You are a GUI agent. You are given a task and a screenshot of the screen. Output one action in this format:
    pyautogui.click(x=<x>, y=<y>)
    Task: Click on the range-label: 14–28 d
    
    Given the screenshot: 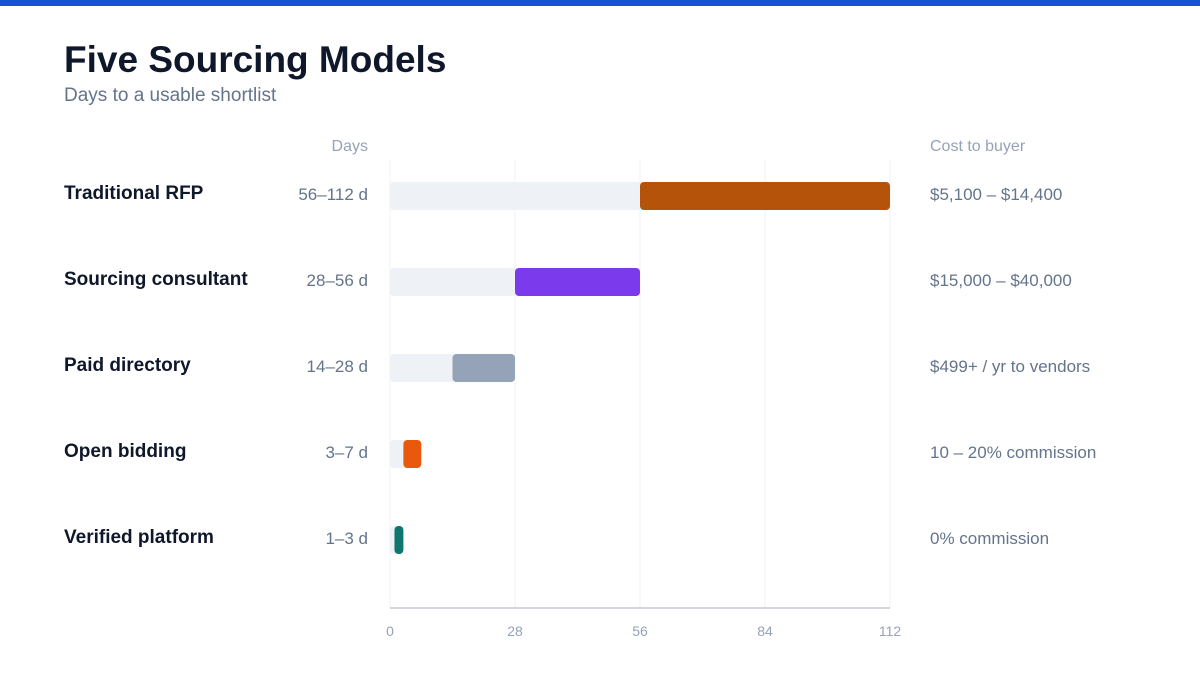 What is the action you would take?
    pyautogui.click(x=337, y=366)
    